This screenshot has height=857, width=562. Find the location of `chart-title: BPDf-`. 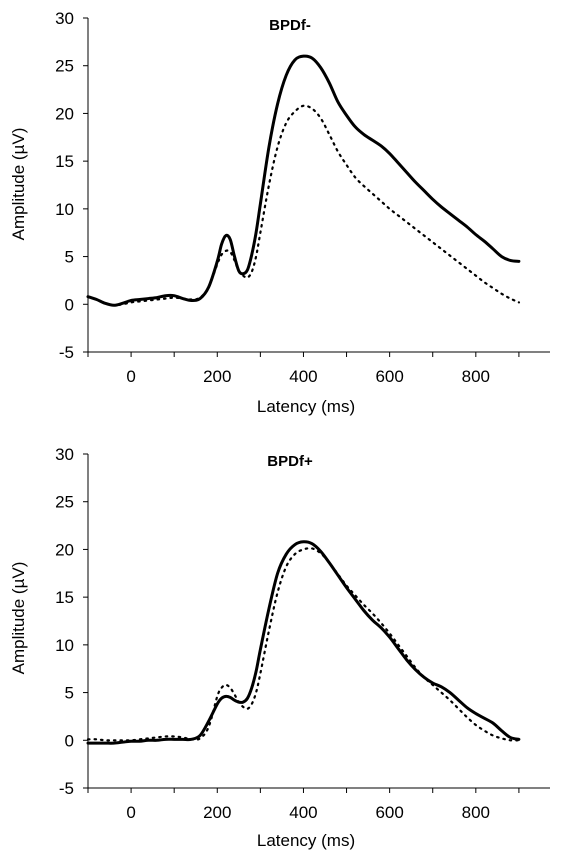

chart-title: BPDf- is located at coordinates (290, 25).